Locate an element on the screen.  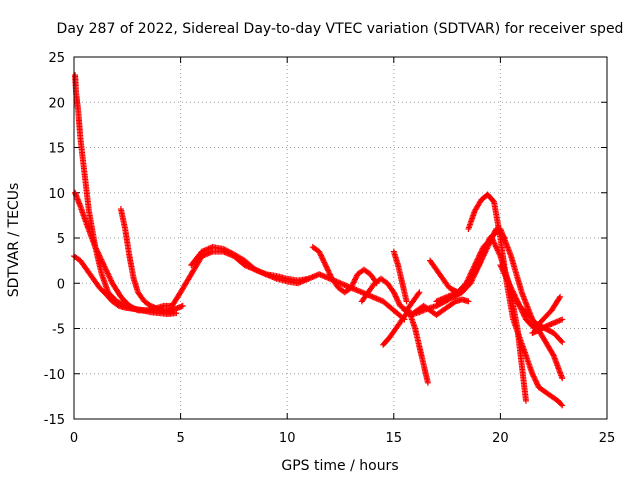
series-track-a is located at coordinates (126, 195).